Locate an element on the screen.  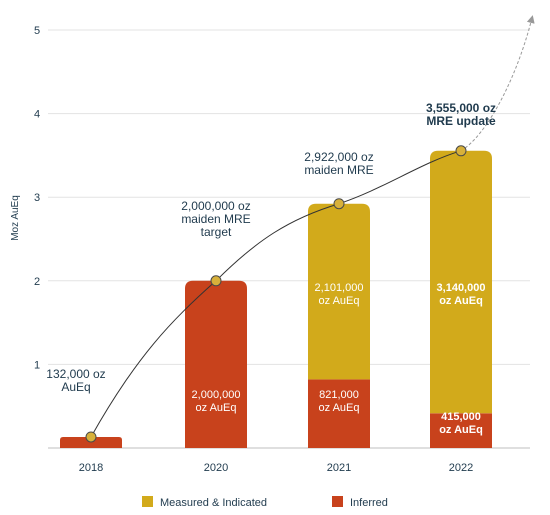
y-tick-label: 5 is located at coordinates (37, 31).